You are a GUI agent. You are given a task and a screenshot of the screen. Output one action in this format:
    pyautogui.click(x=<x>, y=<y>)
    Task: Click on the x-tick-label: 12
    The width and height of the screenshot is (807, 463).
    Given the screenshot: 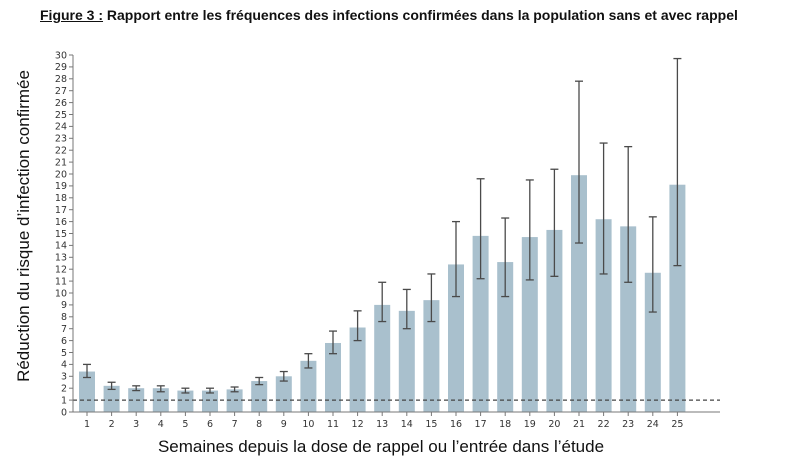 What is the action you would take?
    pyautogui.click(x=358, y=424)
    